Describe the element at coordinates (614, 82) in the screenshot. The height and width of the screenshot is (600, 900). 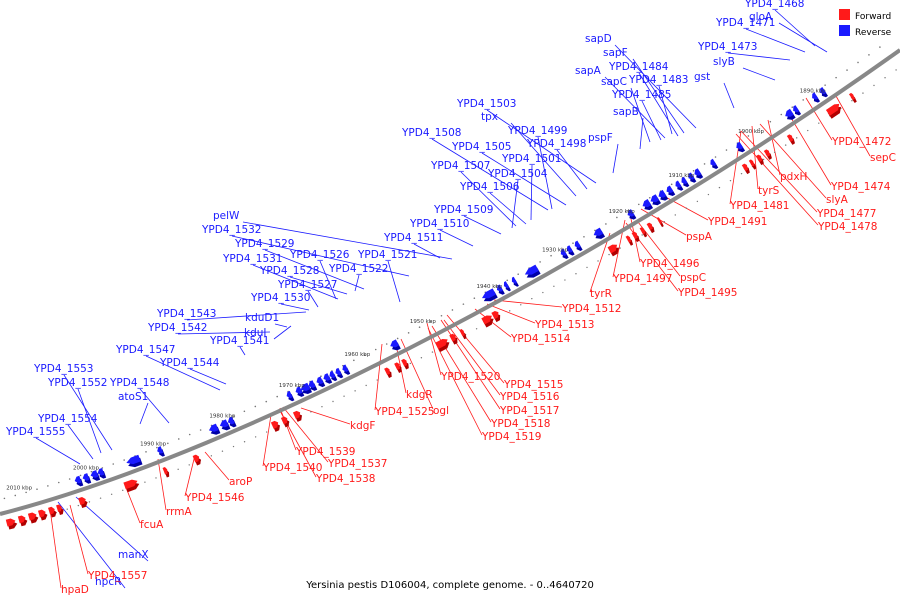
I see `reverse-gene-label: sapC` at that location.